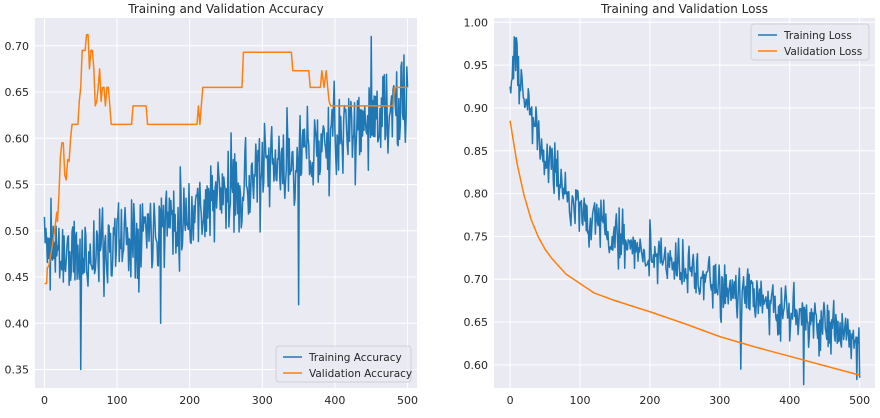  What do you see at coordinates (476, 236) in the screenshot?
I see `y-tick-label: 0.75` at bounding box center [476, 236].